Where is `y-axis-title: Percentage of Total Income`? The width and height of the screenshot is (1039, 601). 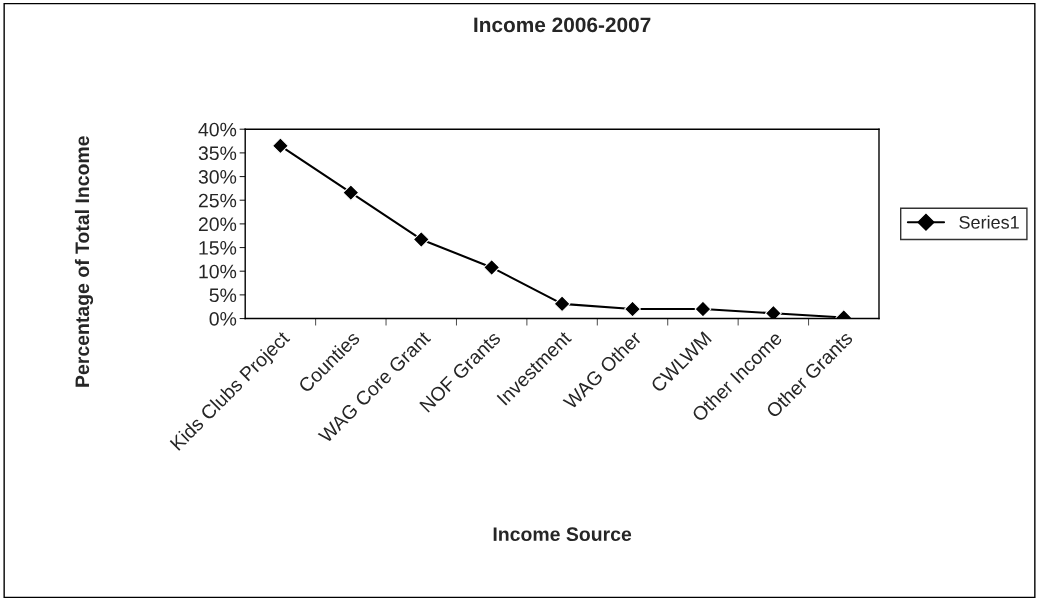 y-axis-title: Percentage of Total Income is located at coordinates (84, 261).